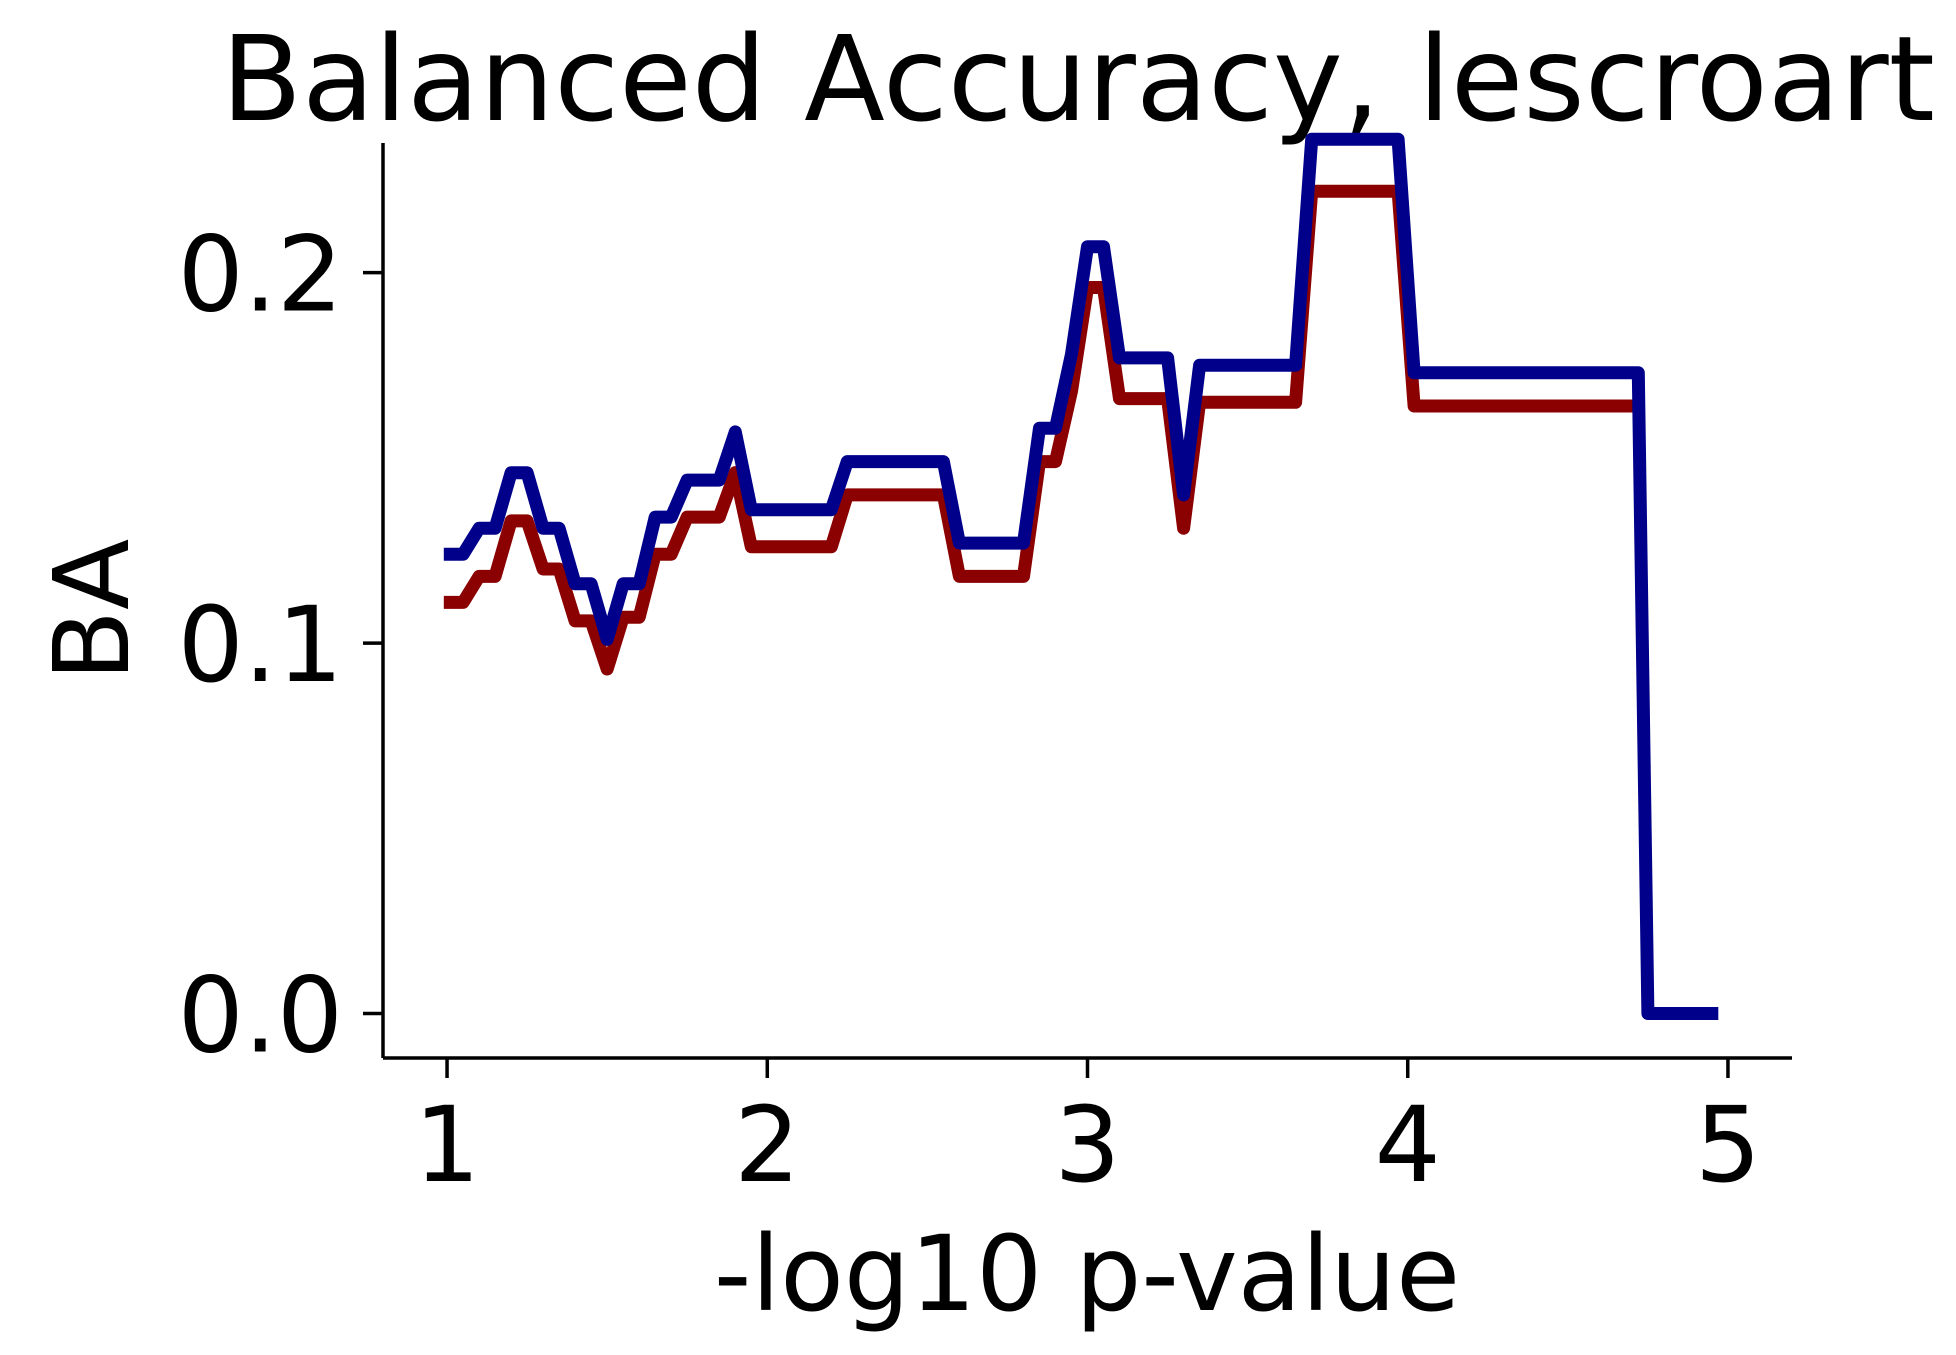 The image size is (1956, 1355). What do you see at coordinates (1078, 79) in the screenshot?
I see `chart-title: Balanced Accuracy, lescroart` at bounding box center [1078, 79].